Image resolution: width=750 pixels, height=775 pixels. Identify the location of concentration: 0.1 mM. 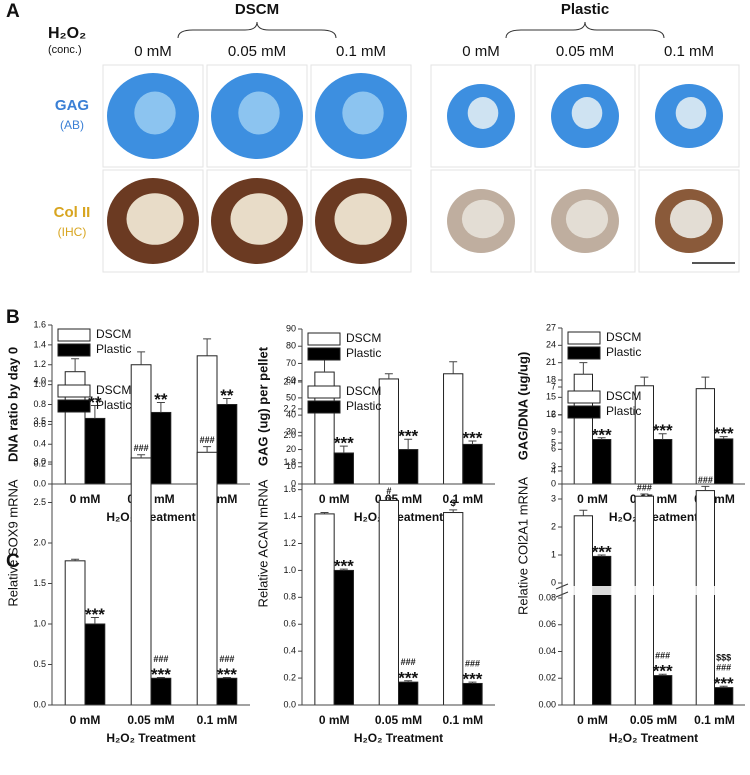
(689, 51).